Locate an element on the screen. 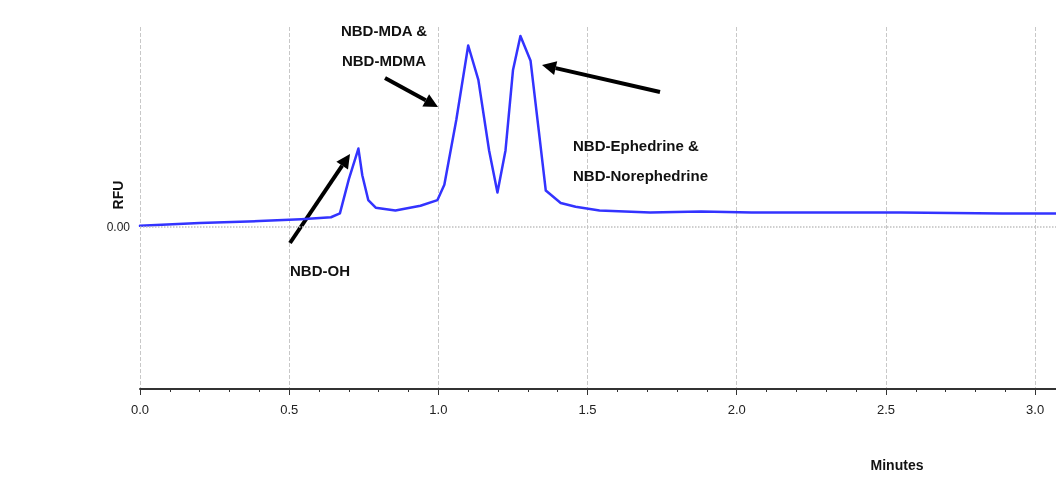 This screenshot has width=1056, height=492. x-tick-label: 3.0 is located at coordinates (1035, 409).